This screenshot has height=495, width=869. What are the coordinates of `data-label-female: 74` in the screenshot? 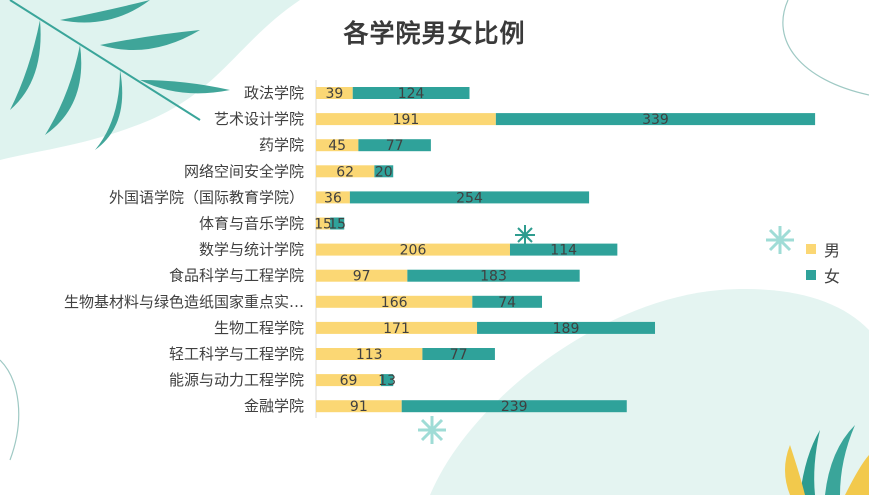 It's located at (507, 303).